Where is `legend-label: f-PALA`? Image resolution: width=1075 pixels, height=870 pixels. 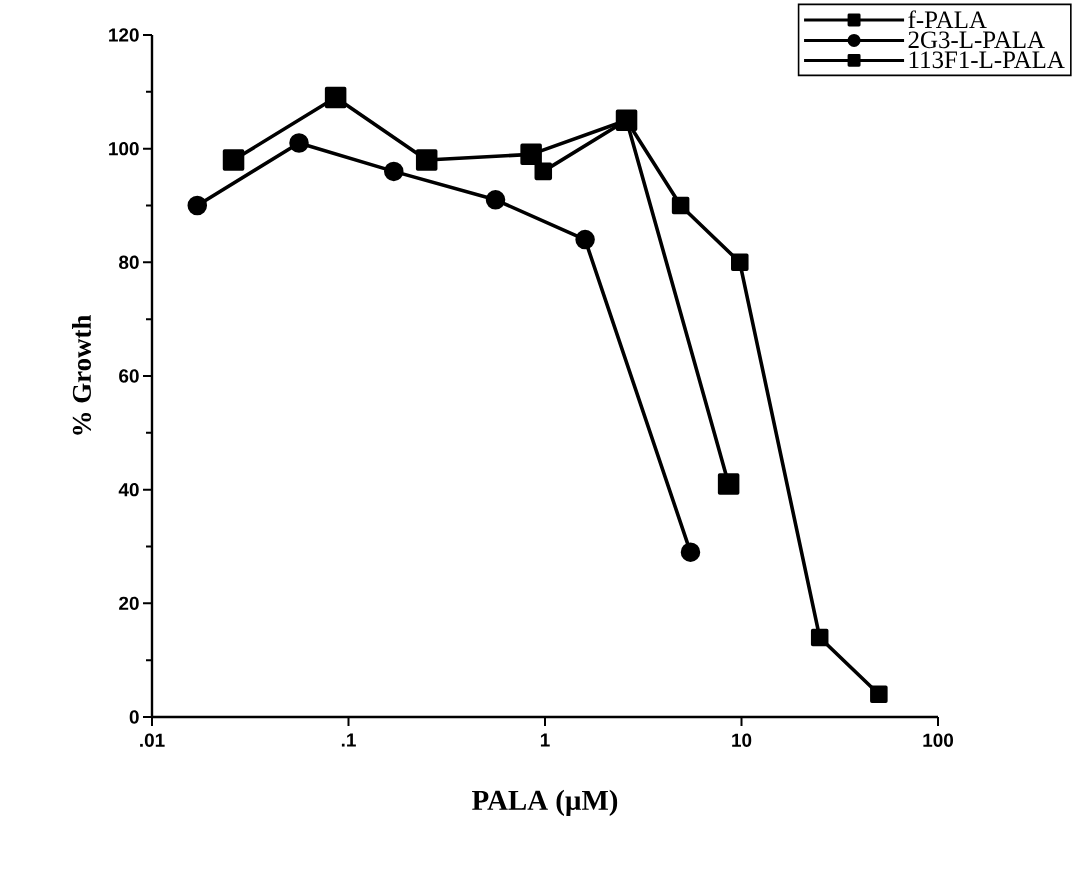
legend-label: f-PALA is located at coordinates (947, 19).